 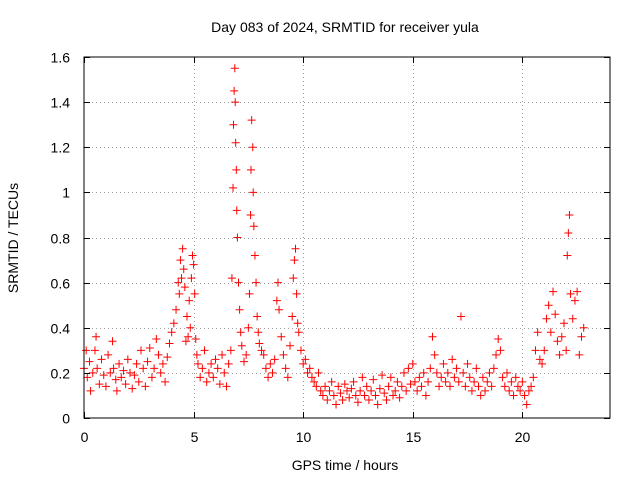 I want to click on x-tick-label: 10, so click(x=304, y=437).